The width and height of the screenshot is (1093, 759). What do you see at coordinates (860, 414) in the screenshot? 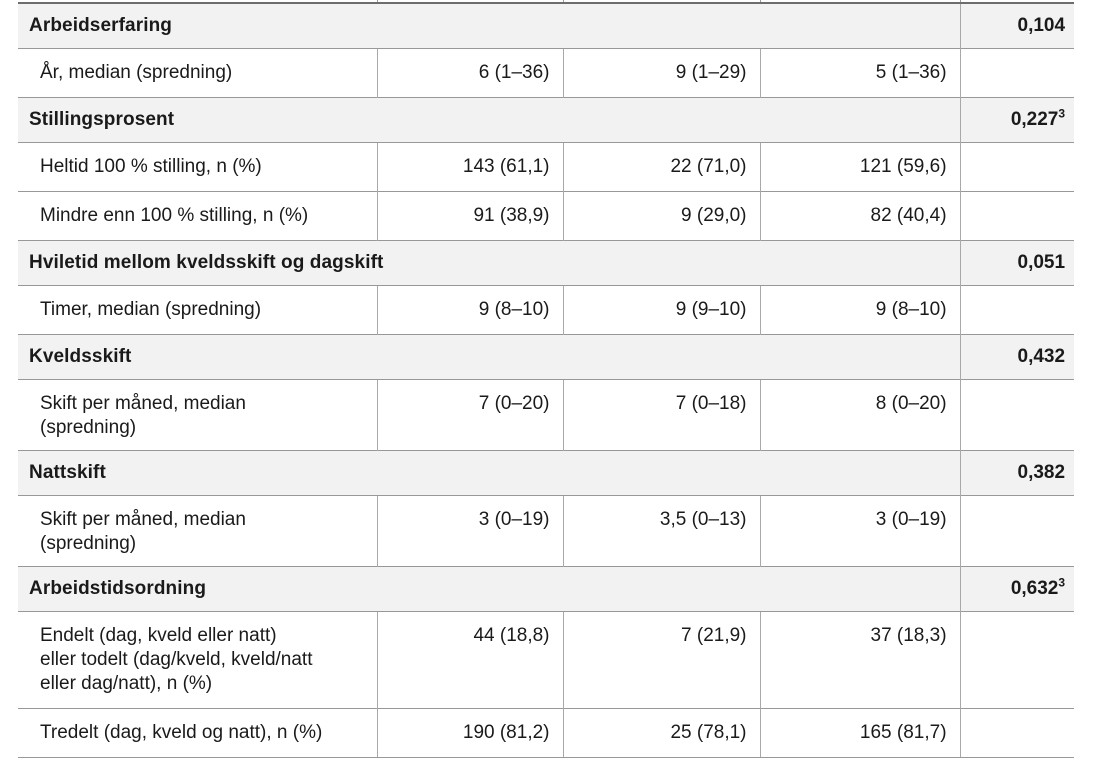
I see `value-cell: 8 (0–20)` at bounding box center [860, 414].